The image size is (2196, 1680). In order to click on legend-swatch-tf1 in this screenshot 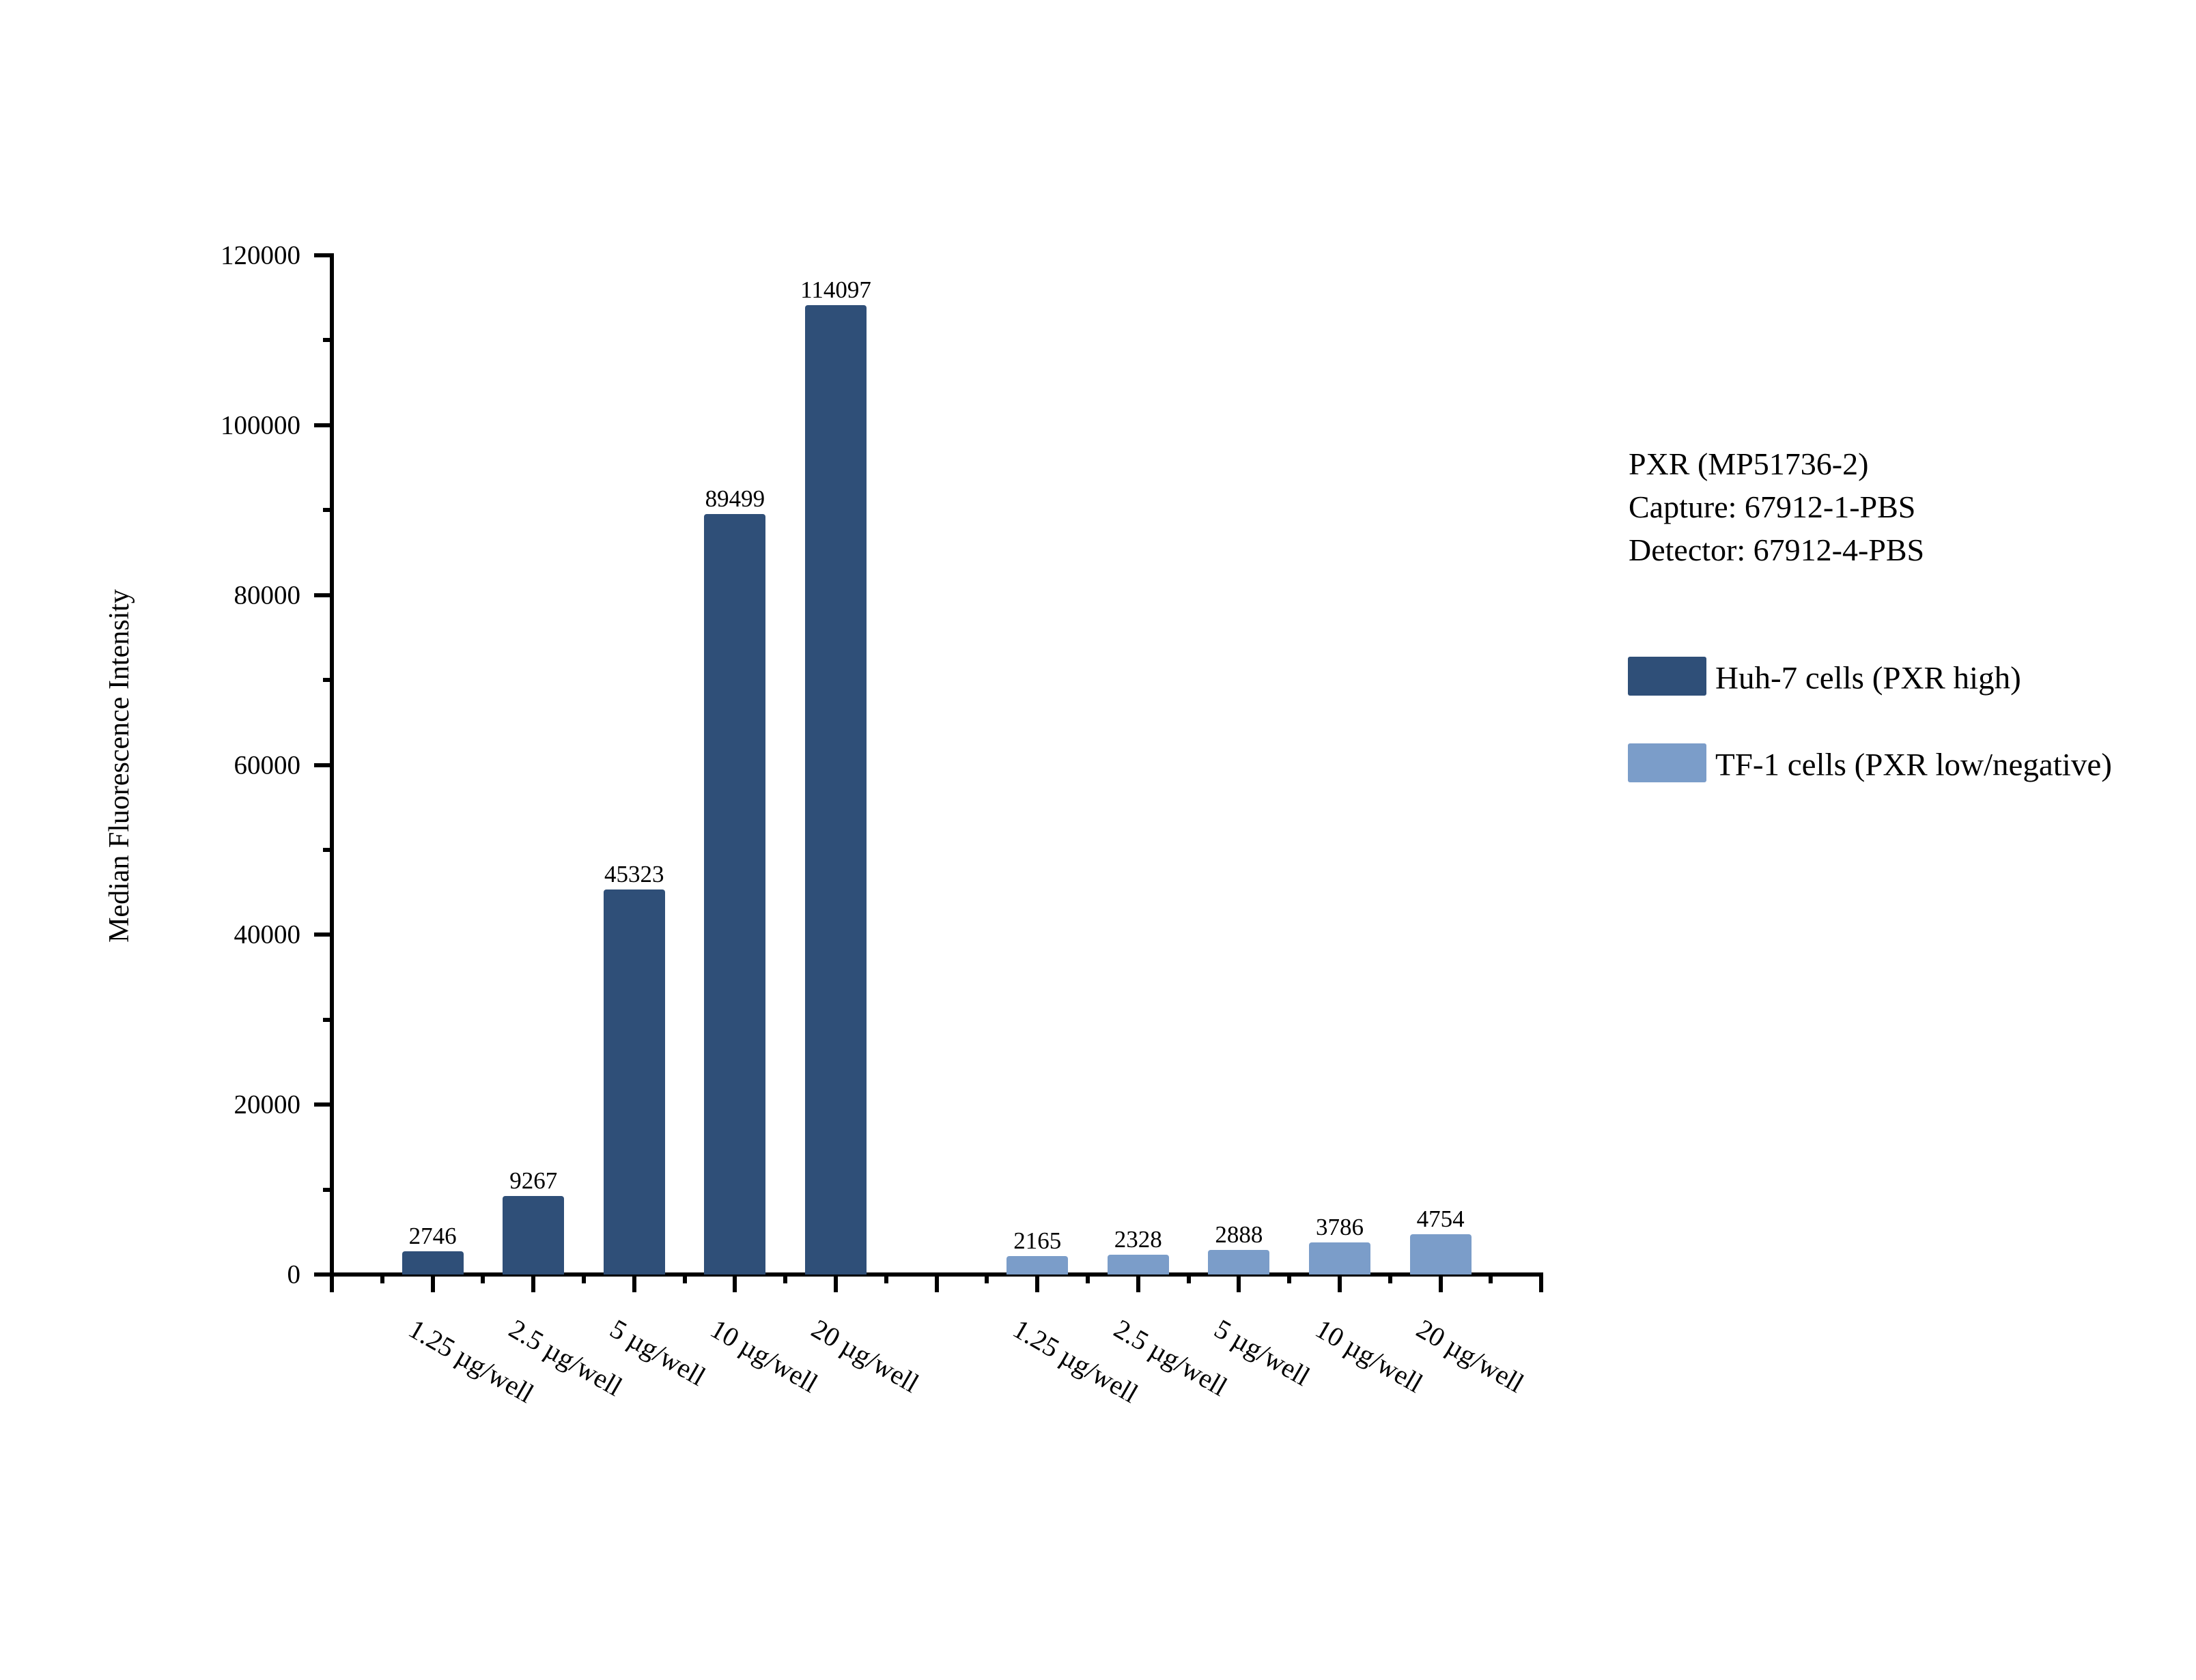, I will do `click(1667, 762)`.